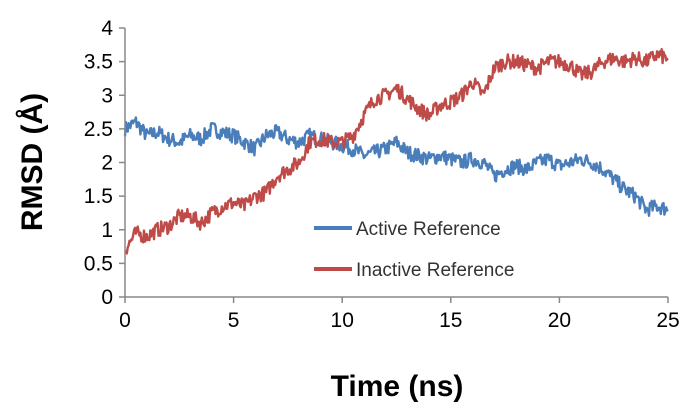  Describe the element at coordinates (667, 320) in the screenshot. I see `x-tick-label: 25` at that location.